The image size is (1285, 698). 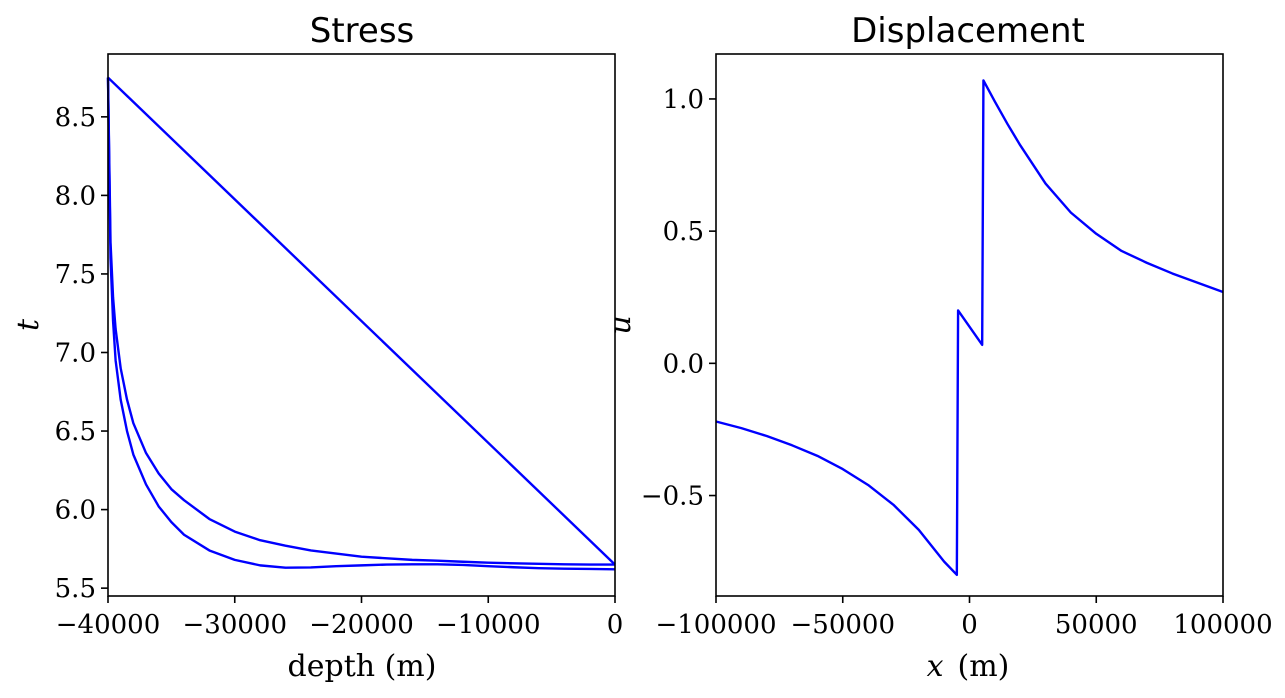 What do you see at coordinates (969, 625) in the screenshot?
I see `displacement-x-tick-label: 0` at bounding box center [969, 625].